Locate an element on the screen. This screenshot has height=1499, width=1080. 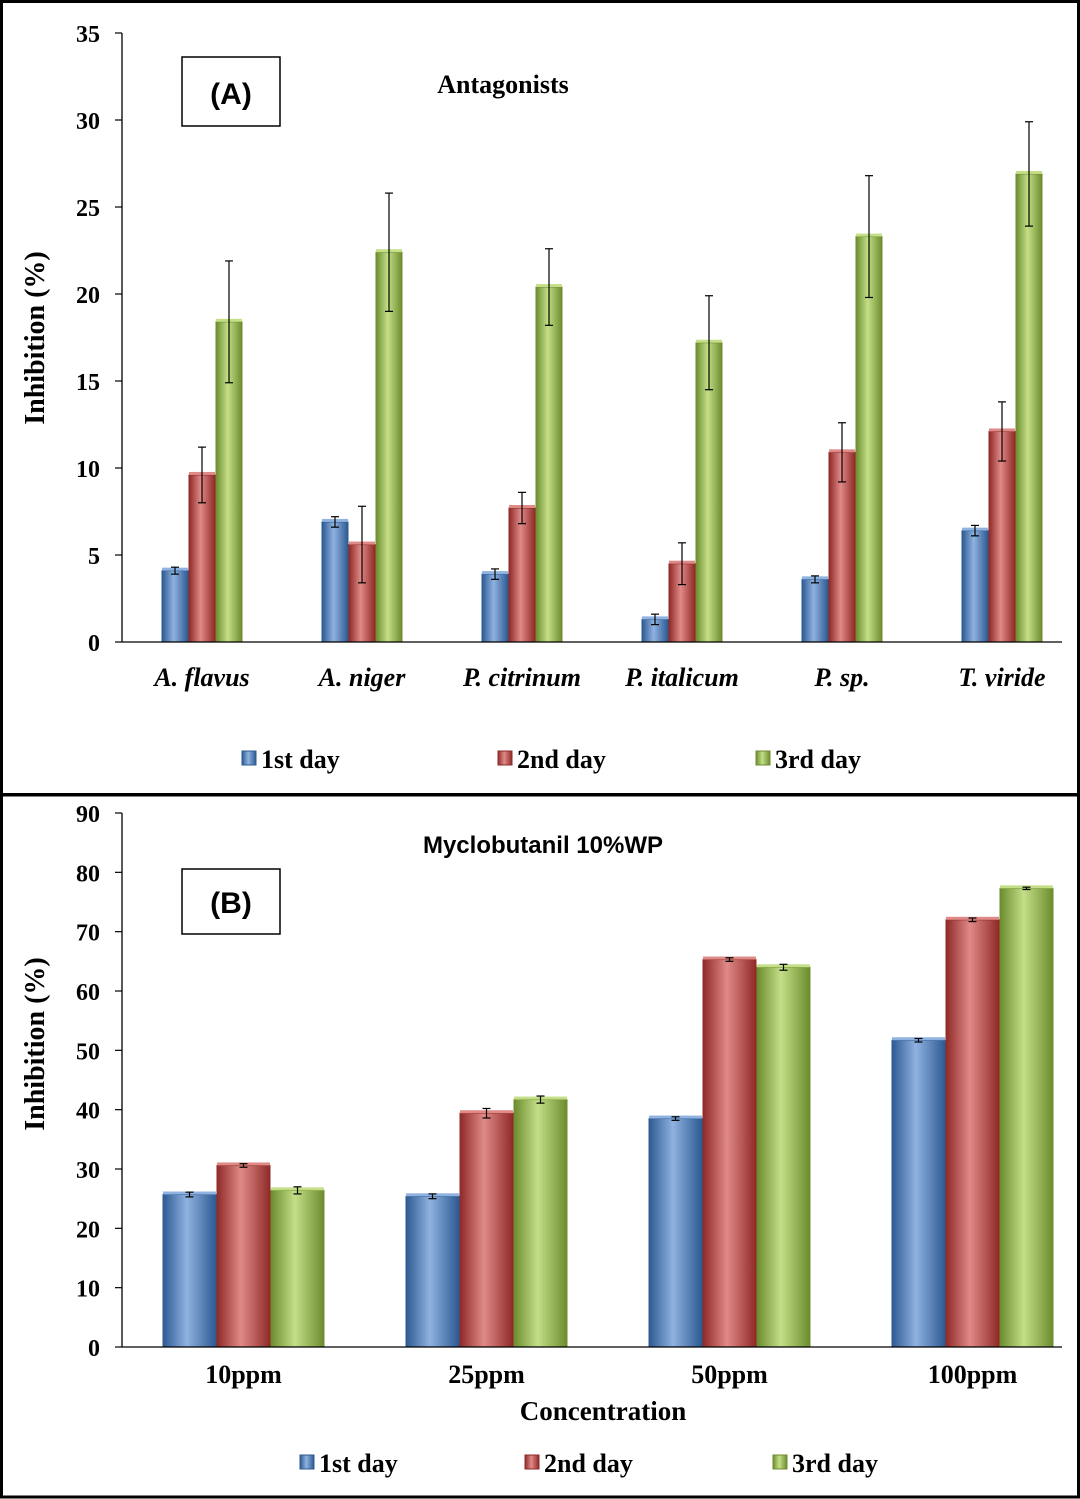
x-tick-label: A. flavus is located at coordinates (200, 677).